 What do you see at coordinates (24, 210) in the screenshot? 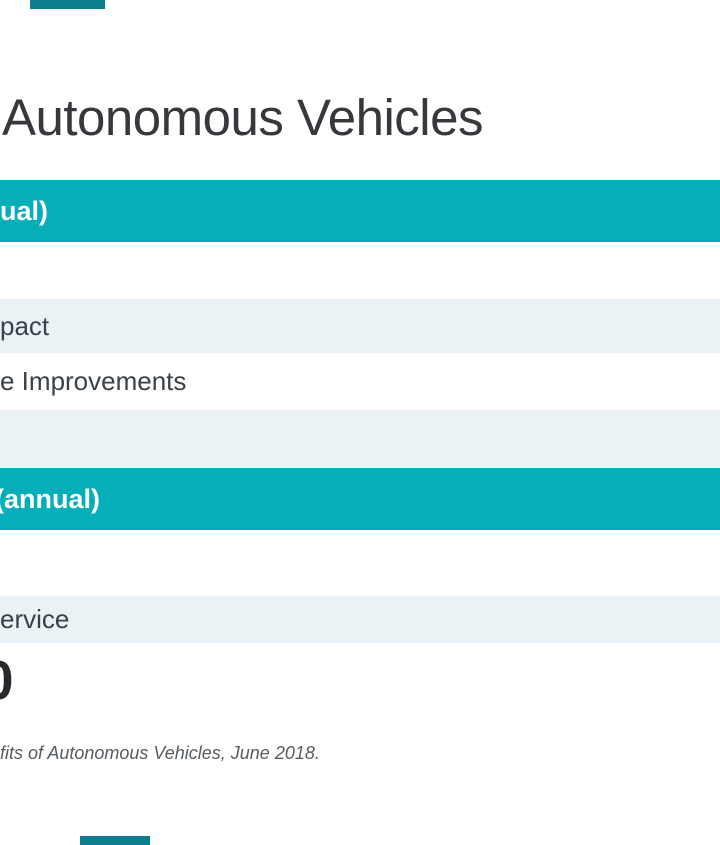
I see `section-header-1-label: ual)` at bounding box center [24, 210].